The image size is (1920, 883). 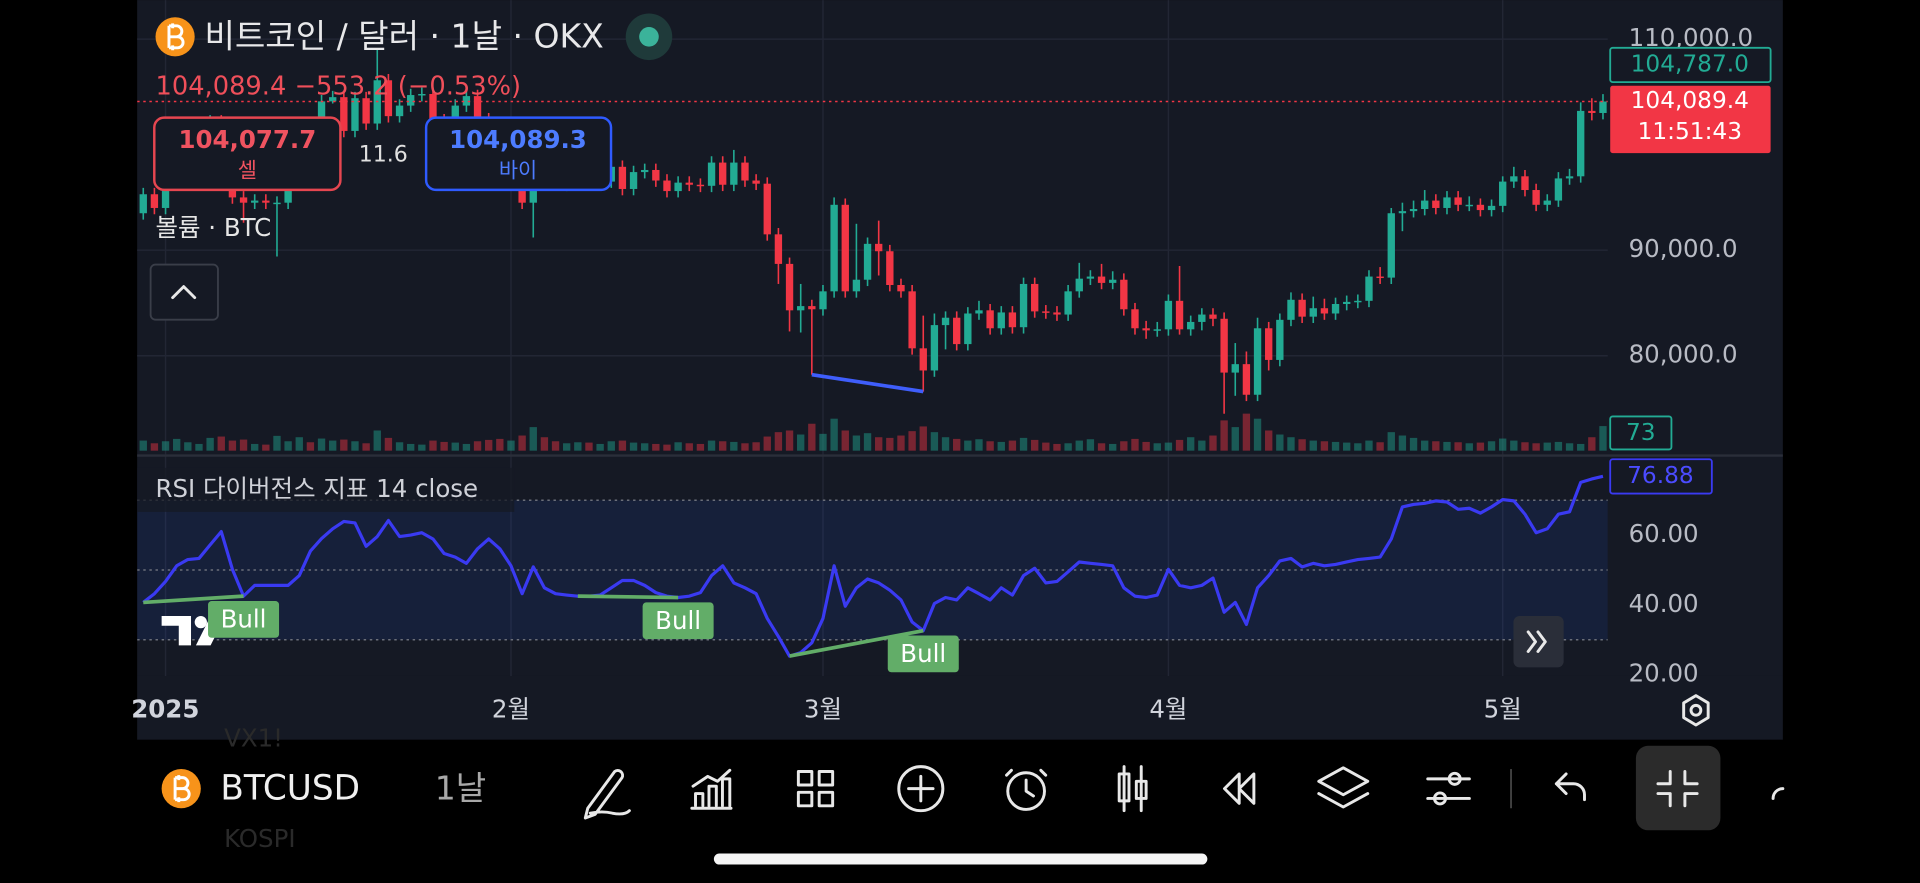 I want to click on bull-label: Bull, so click(x=244, y=619).